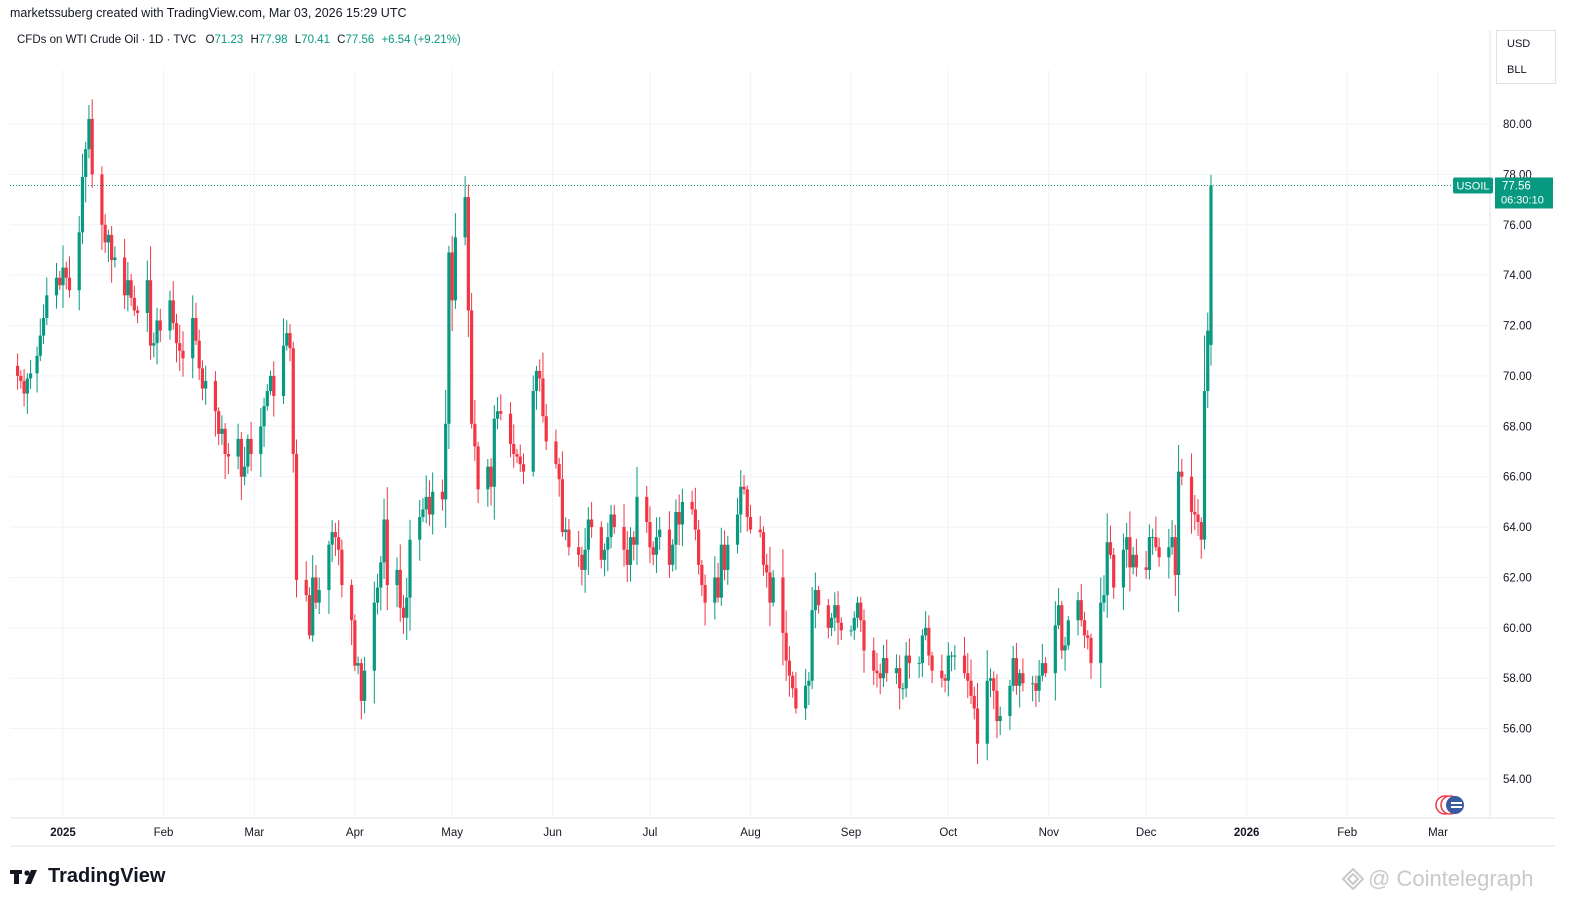  What do you see at coordinates (1438, 833) in the screenshot?
I see `time-tick-label: Mar` at bounding box center [1438, 833].